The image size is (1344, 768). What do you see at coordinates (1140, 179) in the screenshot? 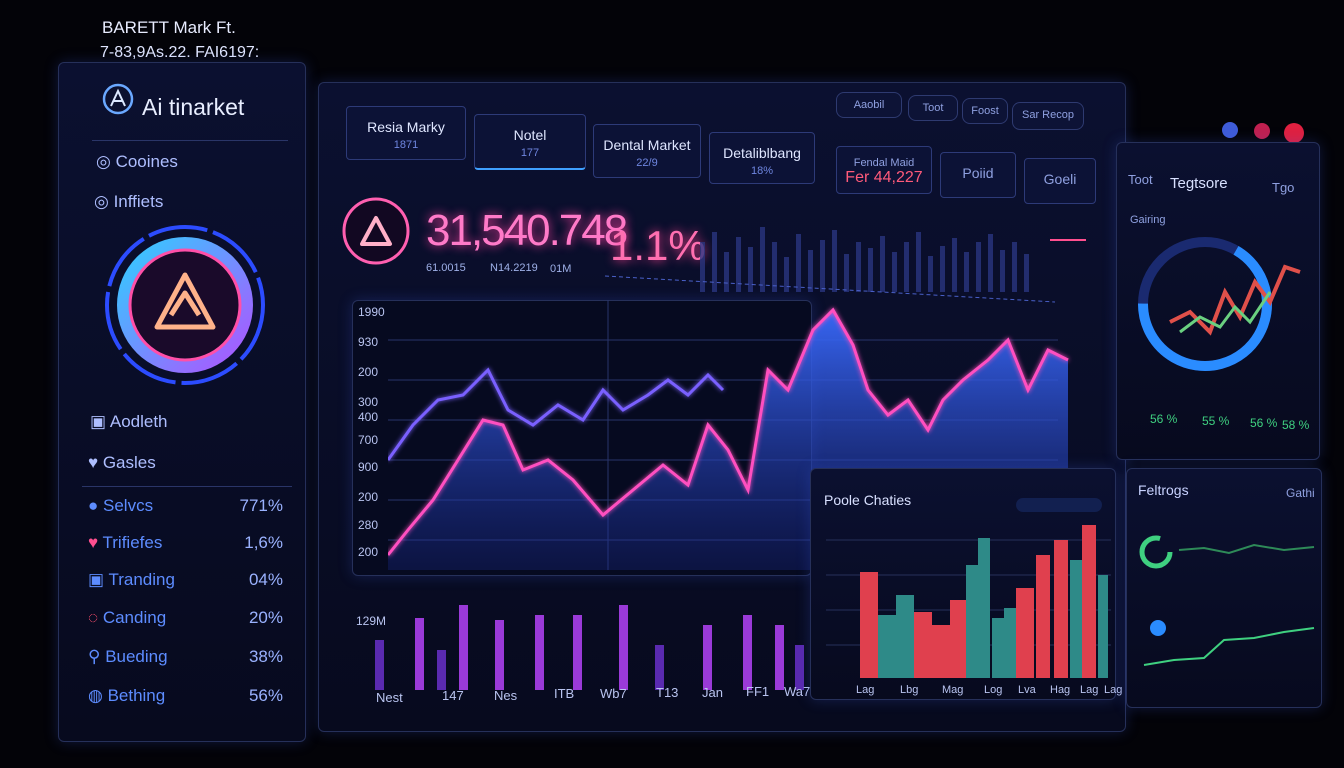
I see `panel-tab: Toot` at bounding box center [1140, 179].